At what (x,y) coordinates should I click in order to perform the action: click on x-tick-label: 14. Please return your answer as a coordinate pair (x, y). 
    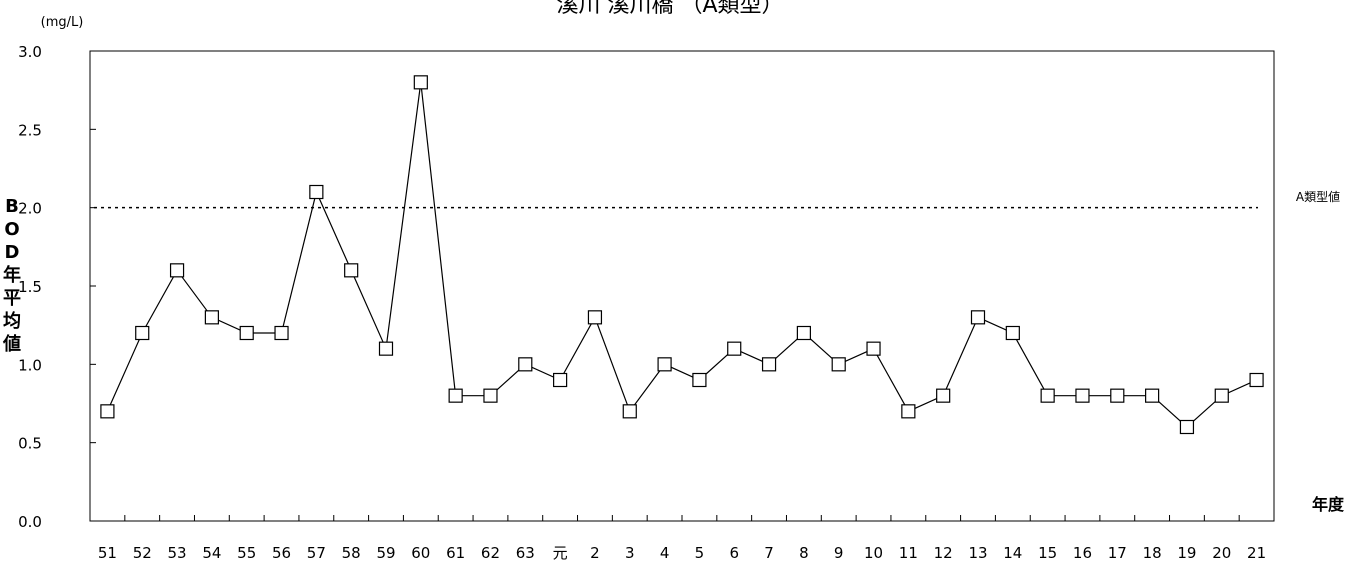
    Looking at the image, I should click on (1012, 553).